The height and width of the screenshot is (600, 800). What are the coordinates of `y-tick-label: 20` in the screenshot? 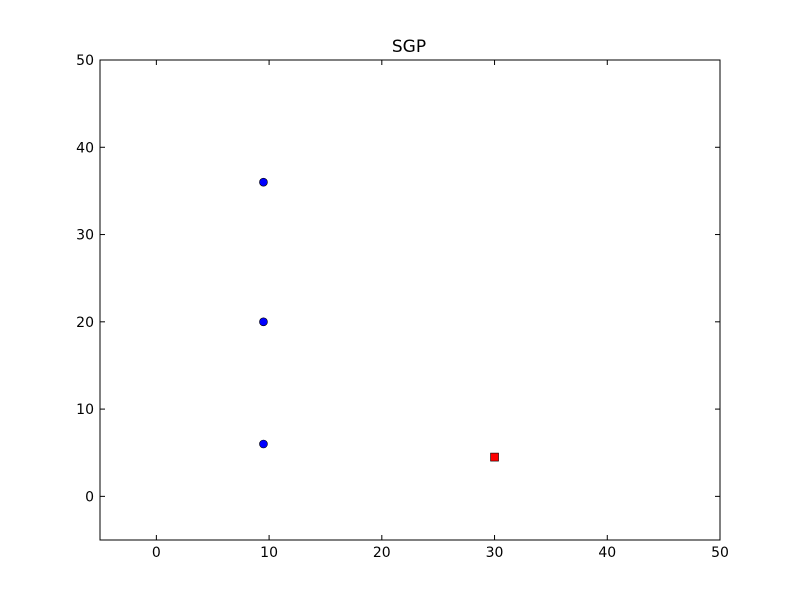 It's located at (85, 323).